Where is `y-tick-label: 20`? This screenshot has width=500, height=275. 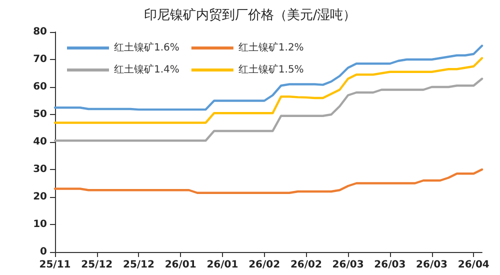 y-tick-label: 20 is located at coordinates (40, 197).